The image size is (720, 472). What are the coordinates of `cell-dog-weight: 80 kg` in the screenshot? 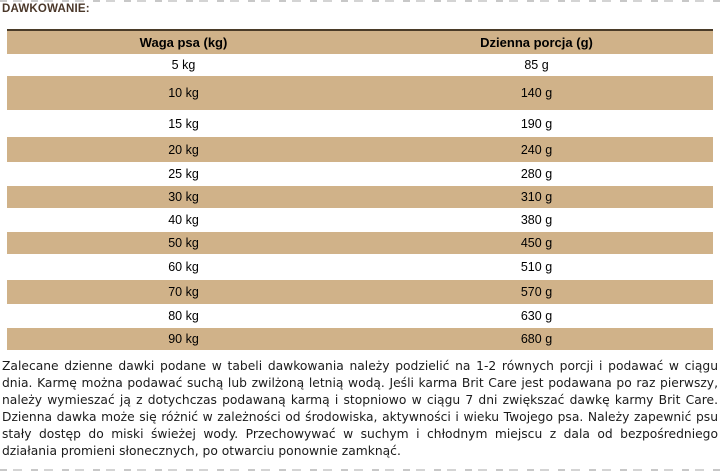 It's located at (183, 316).